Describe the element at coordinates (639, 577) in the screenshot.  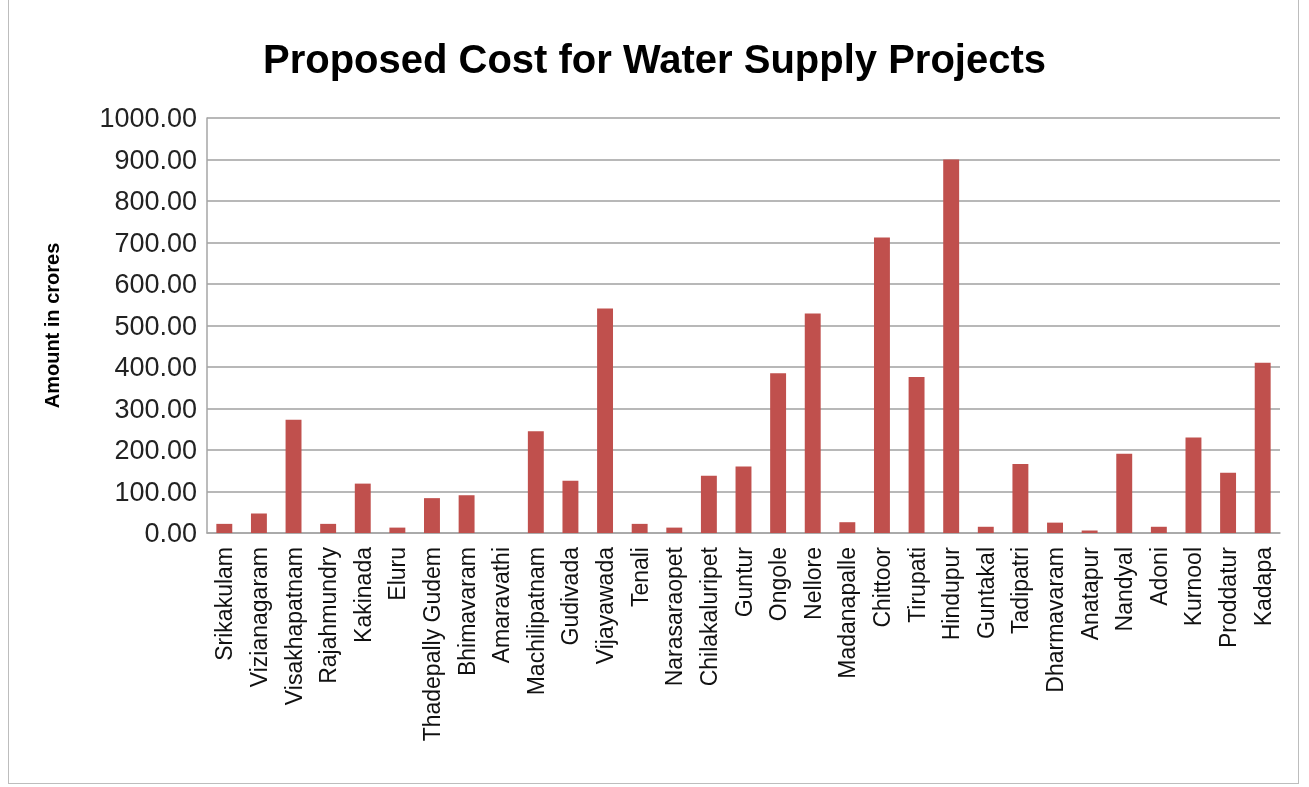
I see `x-tick-label: Tenali` at that location.